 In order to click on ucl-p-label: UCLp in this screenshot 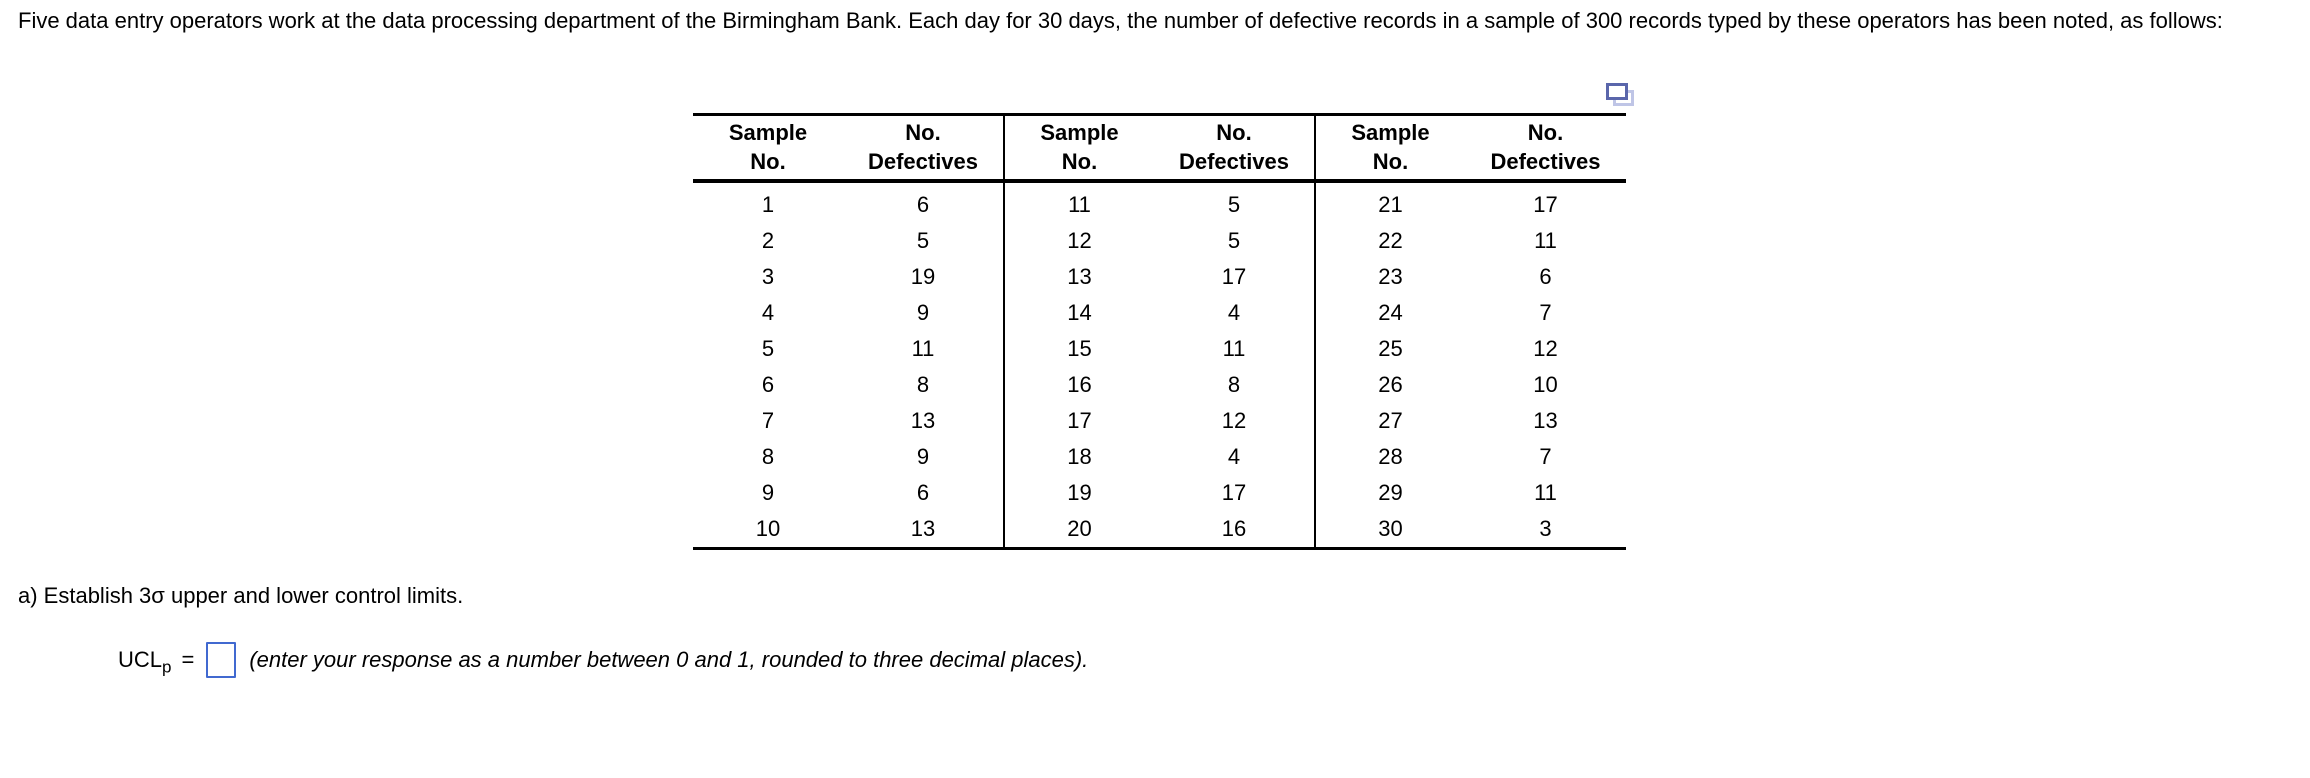, I will do `click(145, 662)`.